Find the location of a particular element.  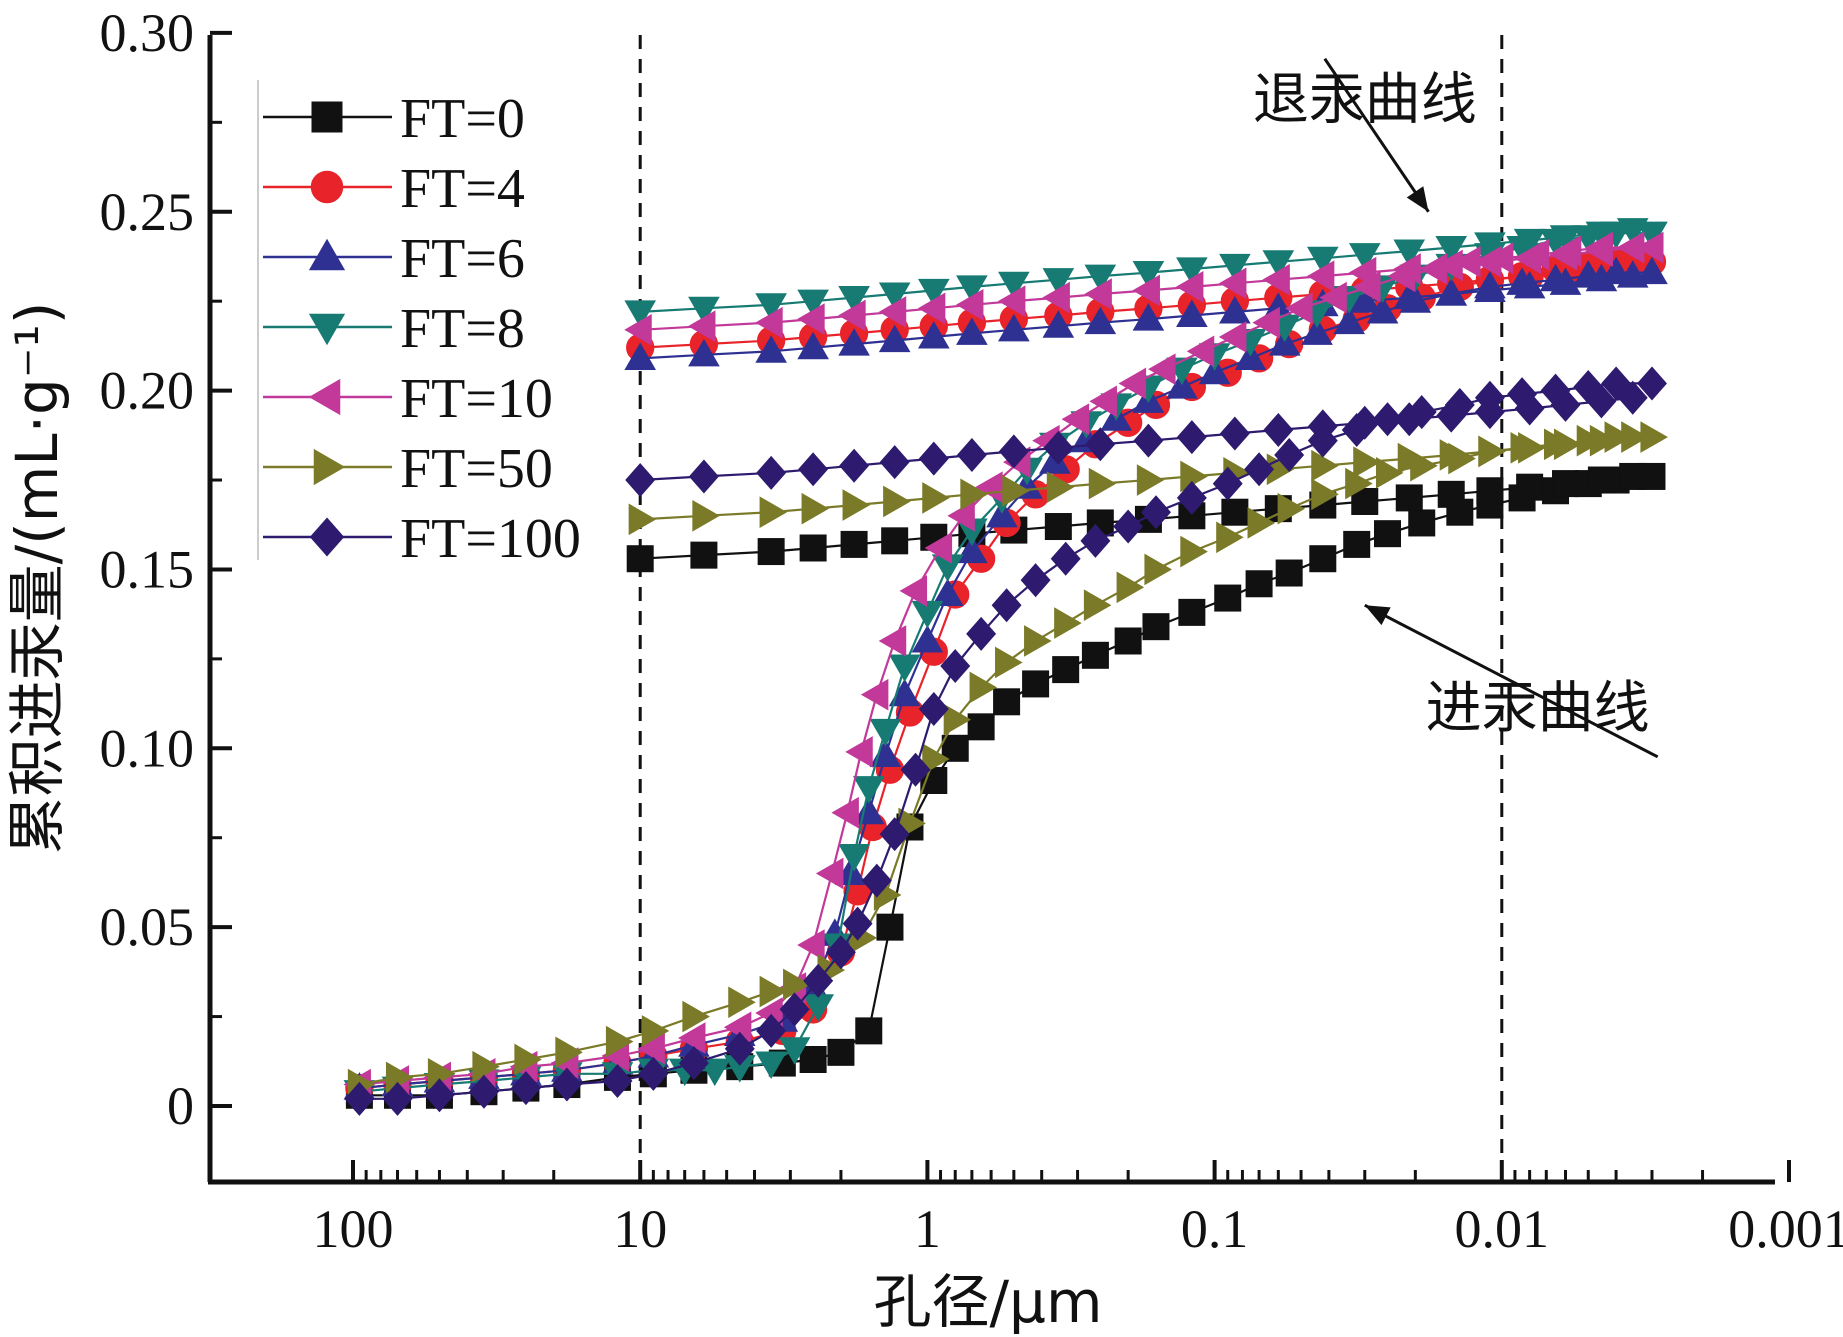

annotation-arrowhead is located at coordinates (1377, 615).